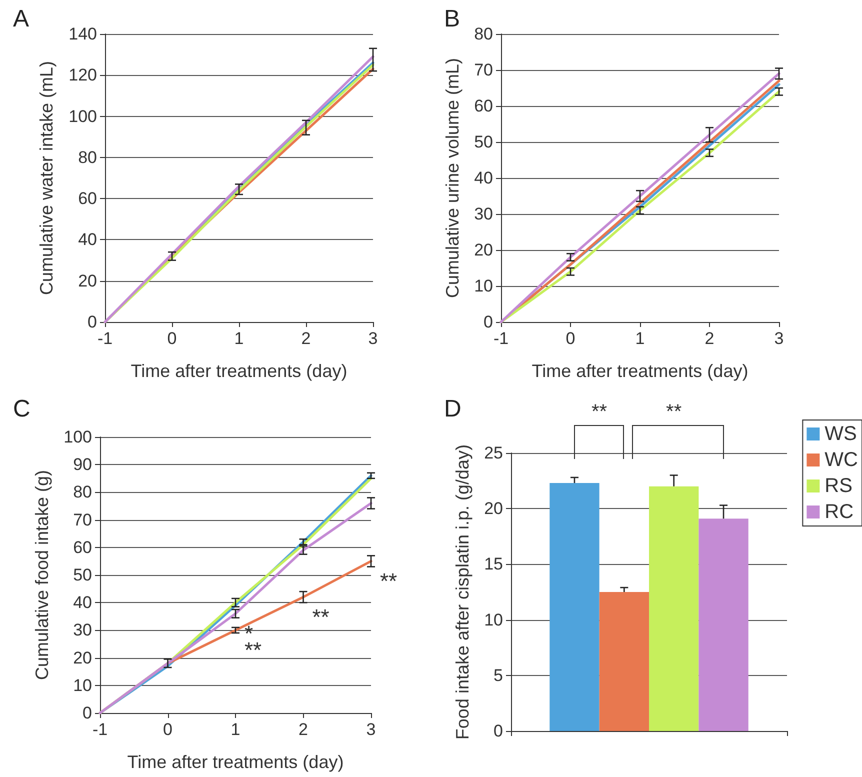  Describe the element at coordinates (46, 178) in the screenshot. I see `y-axis-title: Cumulative water intake (mL)` at that location.